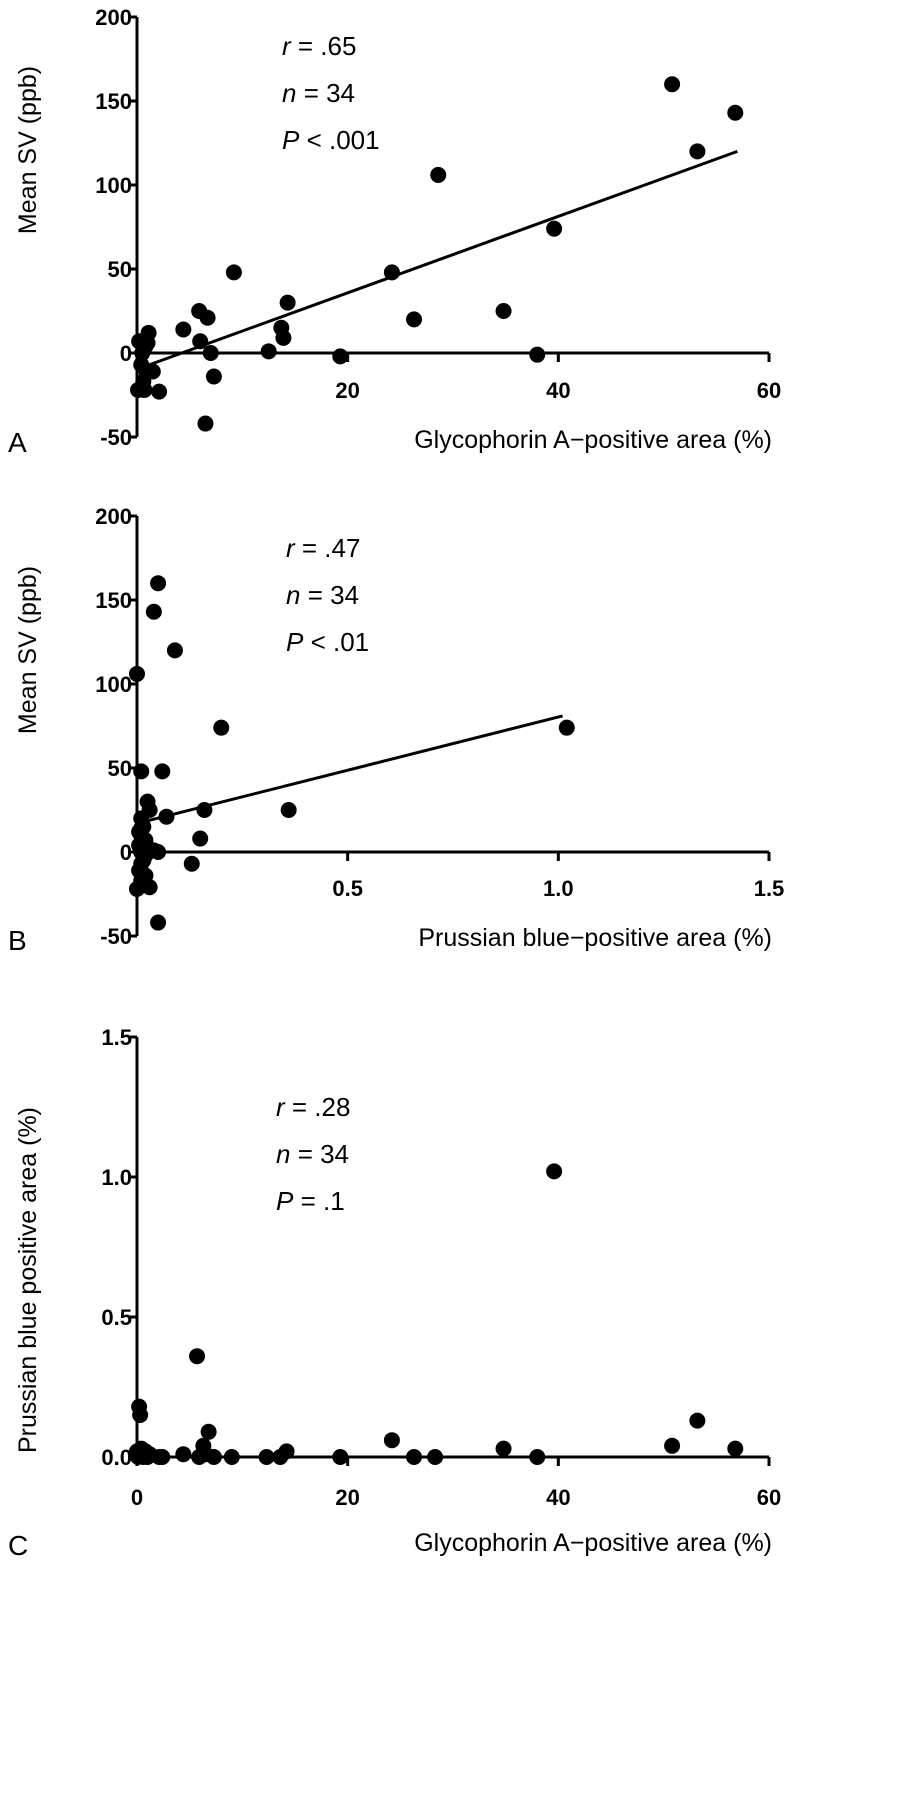 The height and width of the screenshot is (1800, 913). I want to click on regression-line, so click(438, 259).